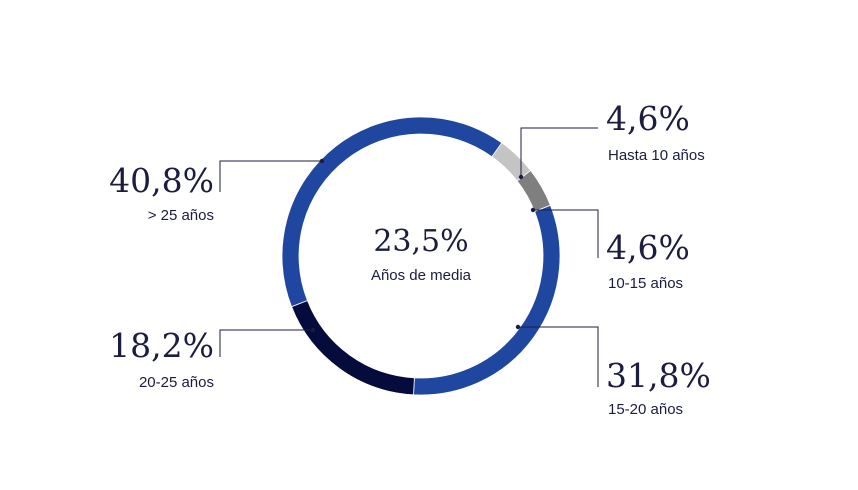  Describe the element at coordinates (656, 155) in the screenshot. I see `slice-label-hasta-10: Hasta 10 años` at that location.